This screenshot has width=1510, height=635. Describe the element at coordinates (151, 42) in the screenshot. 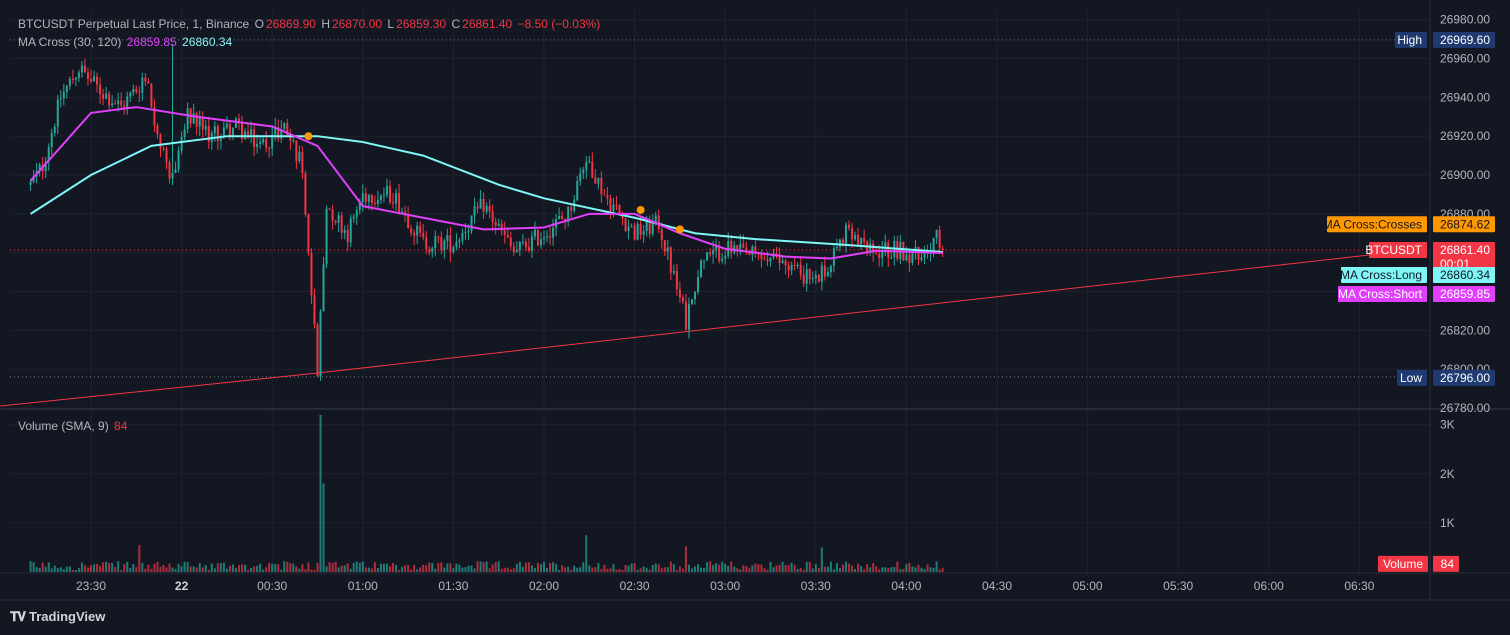

I see `ma-short-value: 26859.85` at that location.